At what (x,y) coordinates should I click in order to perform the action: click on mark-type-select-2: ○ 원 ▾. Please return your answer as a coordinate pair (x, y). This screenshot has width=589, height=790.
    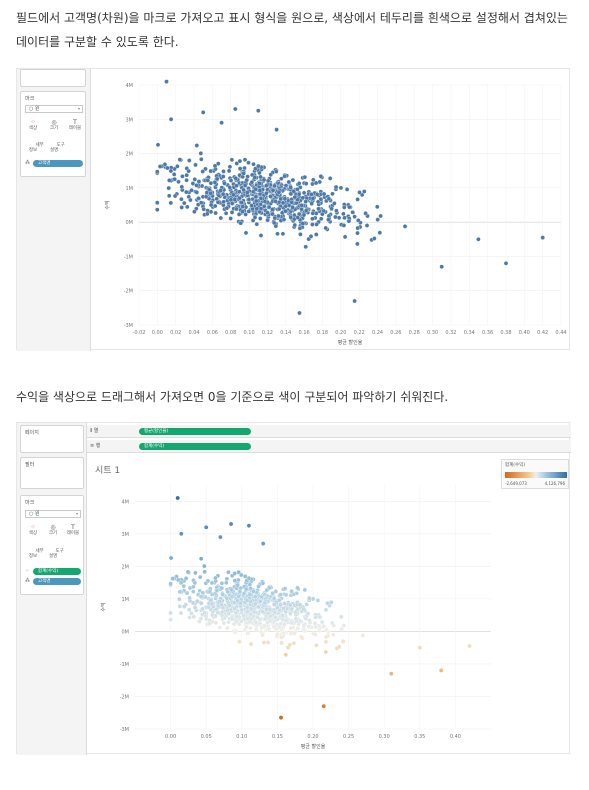
    Looking at the image, I should click on (53, 514).